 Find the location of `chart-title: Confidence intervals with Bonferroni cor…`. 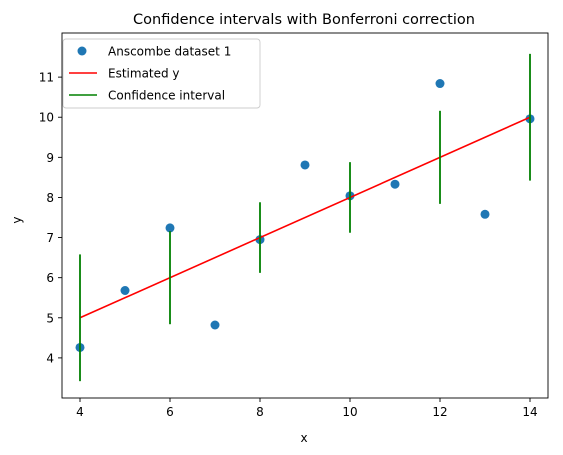

chart-title: Confidence intervals with Bonferroni cor… is located at coordinates (304, 20).